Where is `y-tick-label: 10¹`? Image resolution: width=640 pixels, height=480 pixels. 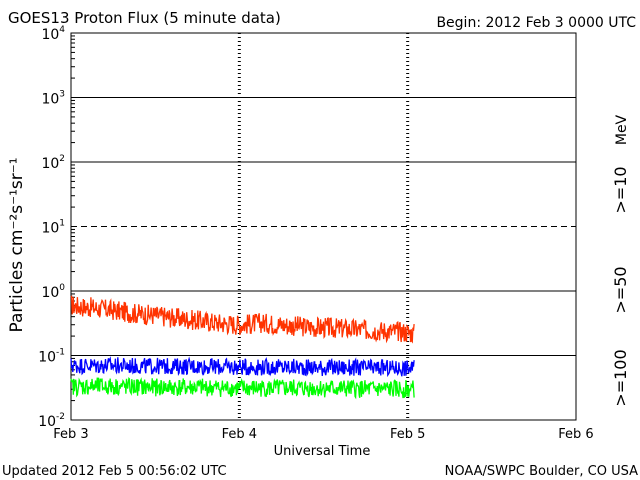
y-tick-label: 10¹ is located at coordinates (53, 228).